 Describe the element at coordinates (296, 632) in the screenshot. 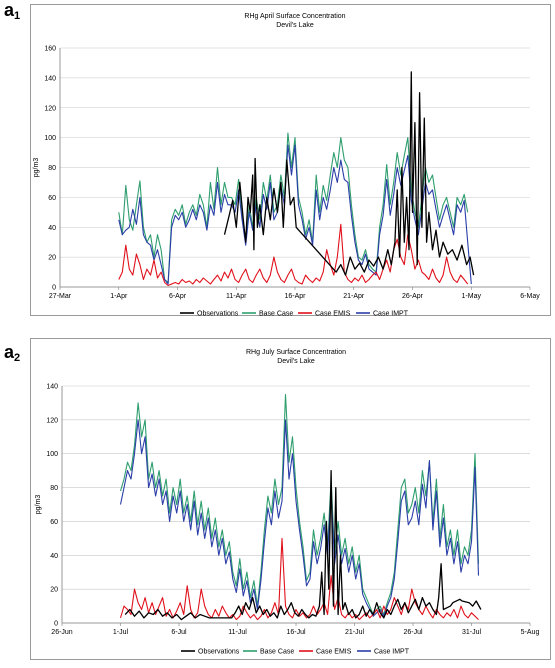

I see `x-tick-label: 16-Jul` at that location.